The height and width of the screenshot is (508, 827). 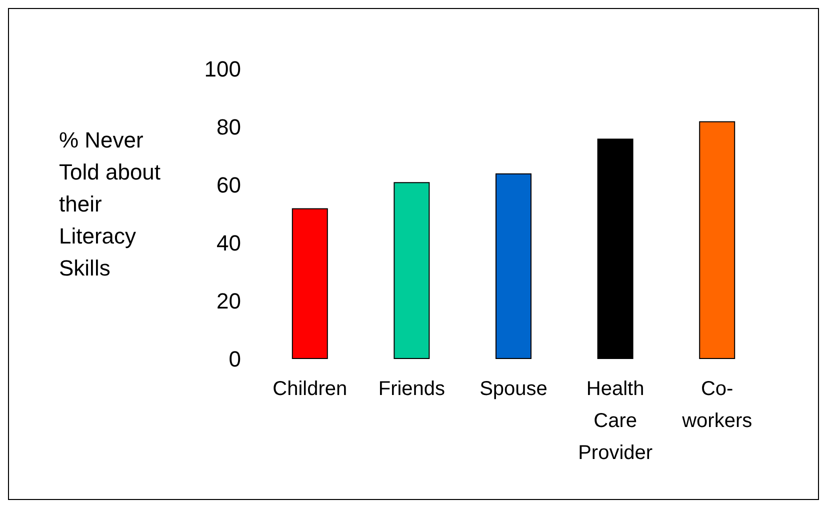 I want to click on y-tick-label: 100, so click(x=222, y=69).